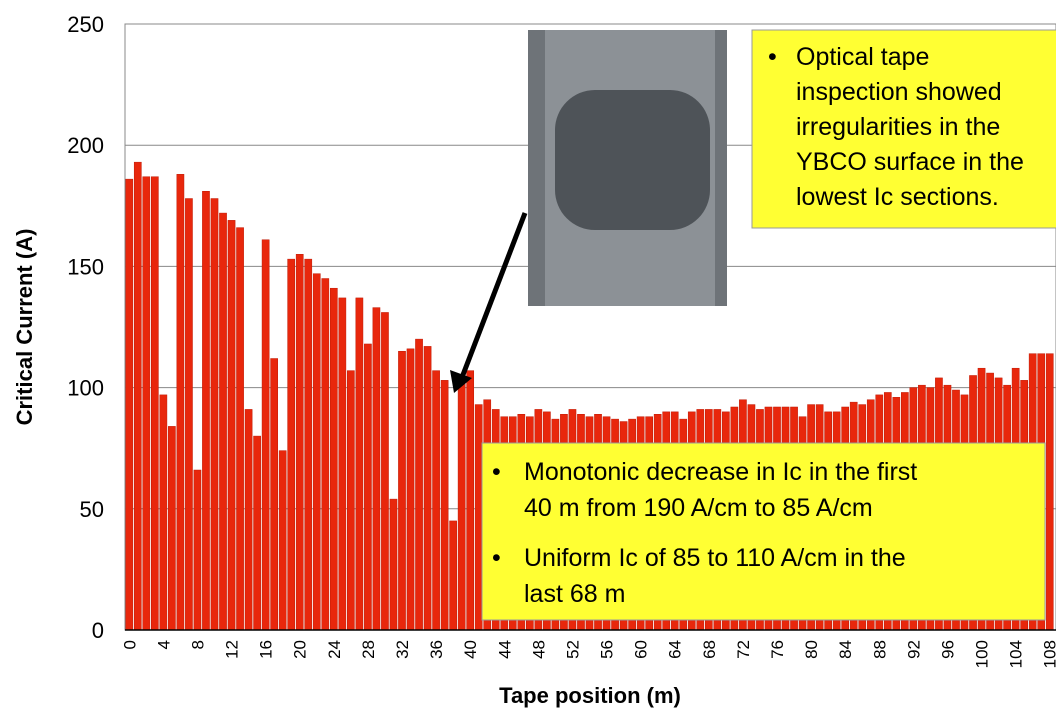 This screenshot has width=1056, height=714. What do you see at coordinates (232, 649) in the screenshot?
I see `x-tick-label: 12` at bounding box center [232, 649].